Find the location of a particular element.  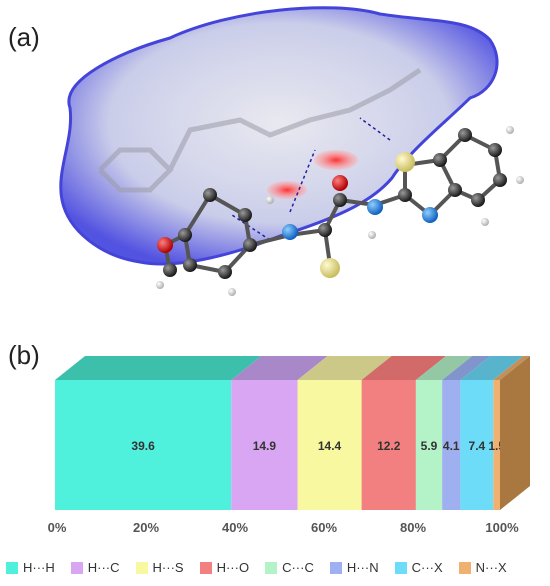

legend-label: H···O is located at coordinates (233, 567).